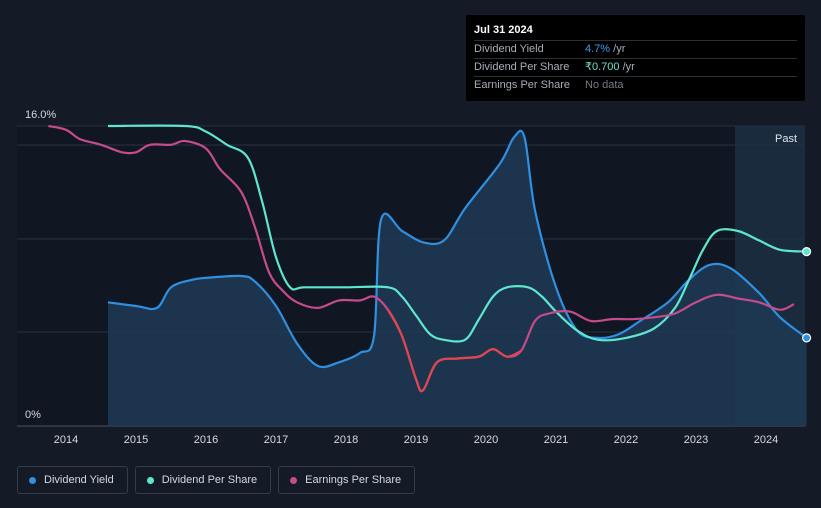  What do you see at coordinates (79, 480) in the screenshot?
I see `legend-label: Dividend Yield` at bounding box center [79, 480].